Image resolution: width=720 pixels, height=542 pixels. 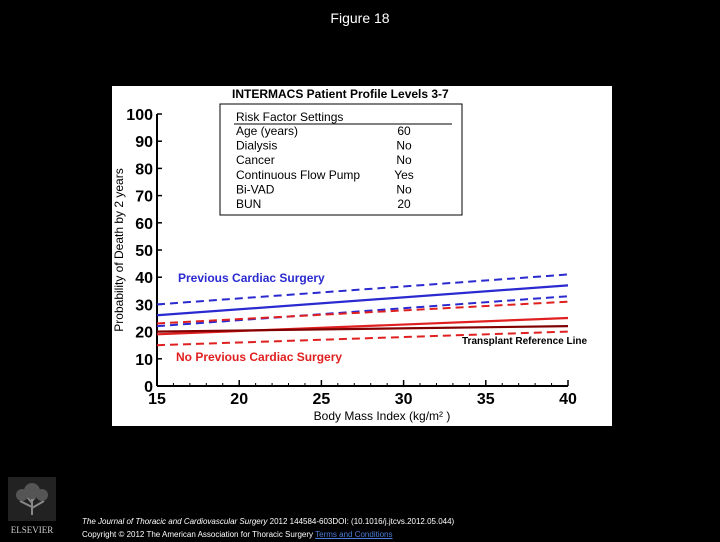 What do you see at coordinates (486, 399) in the screenshot?
I see `x-tick-label: 35` at bounding box center [486, 399].